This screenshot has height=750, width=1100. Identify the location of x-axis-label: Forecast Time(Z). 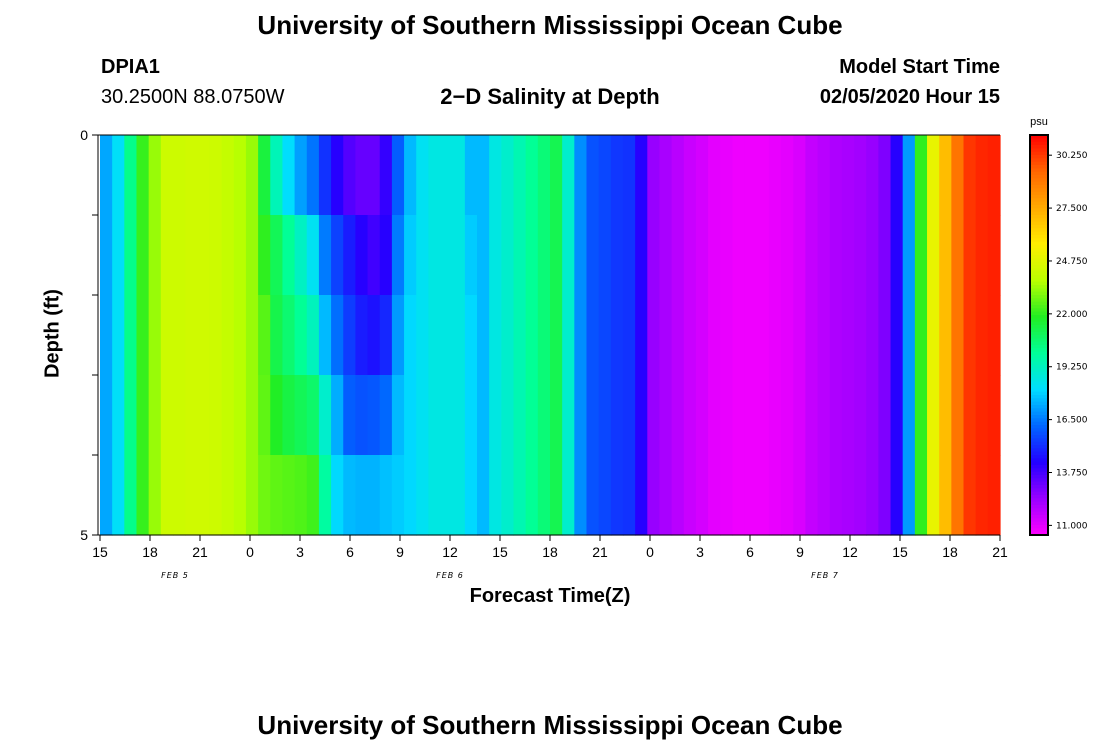
(550, 596).